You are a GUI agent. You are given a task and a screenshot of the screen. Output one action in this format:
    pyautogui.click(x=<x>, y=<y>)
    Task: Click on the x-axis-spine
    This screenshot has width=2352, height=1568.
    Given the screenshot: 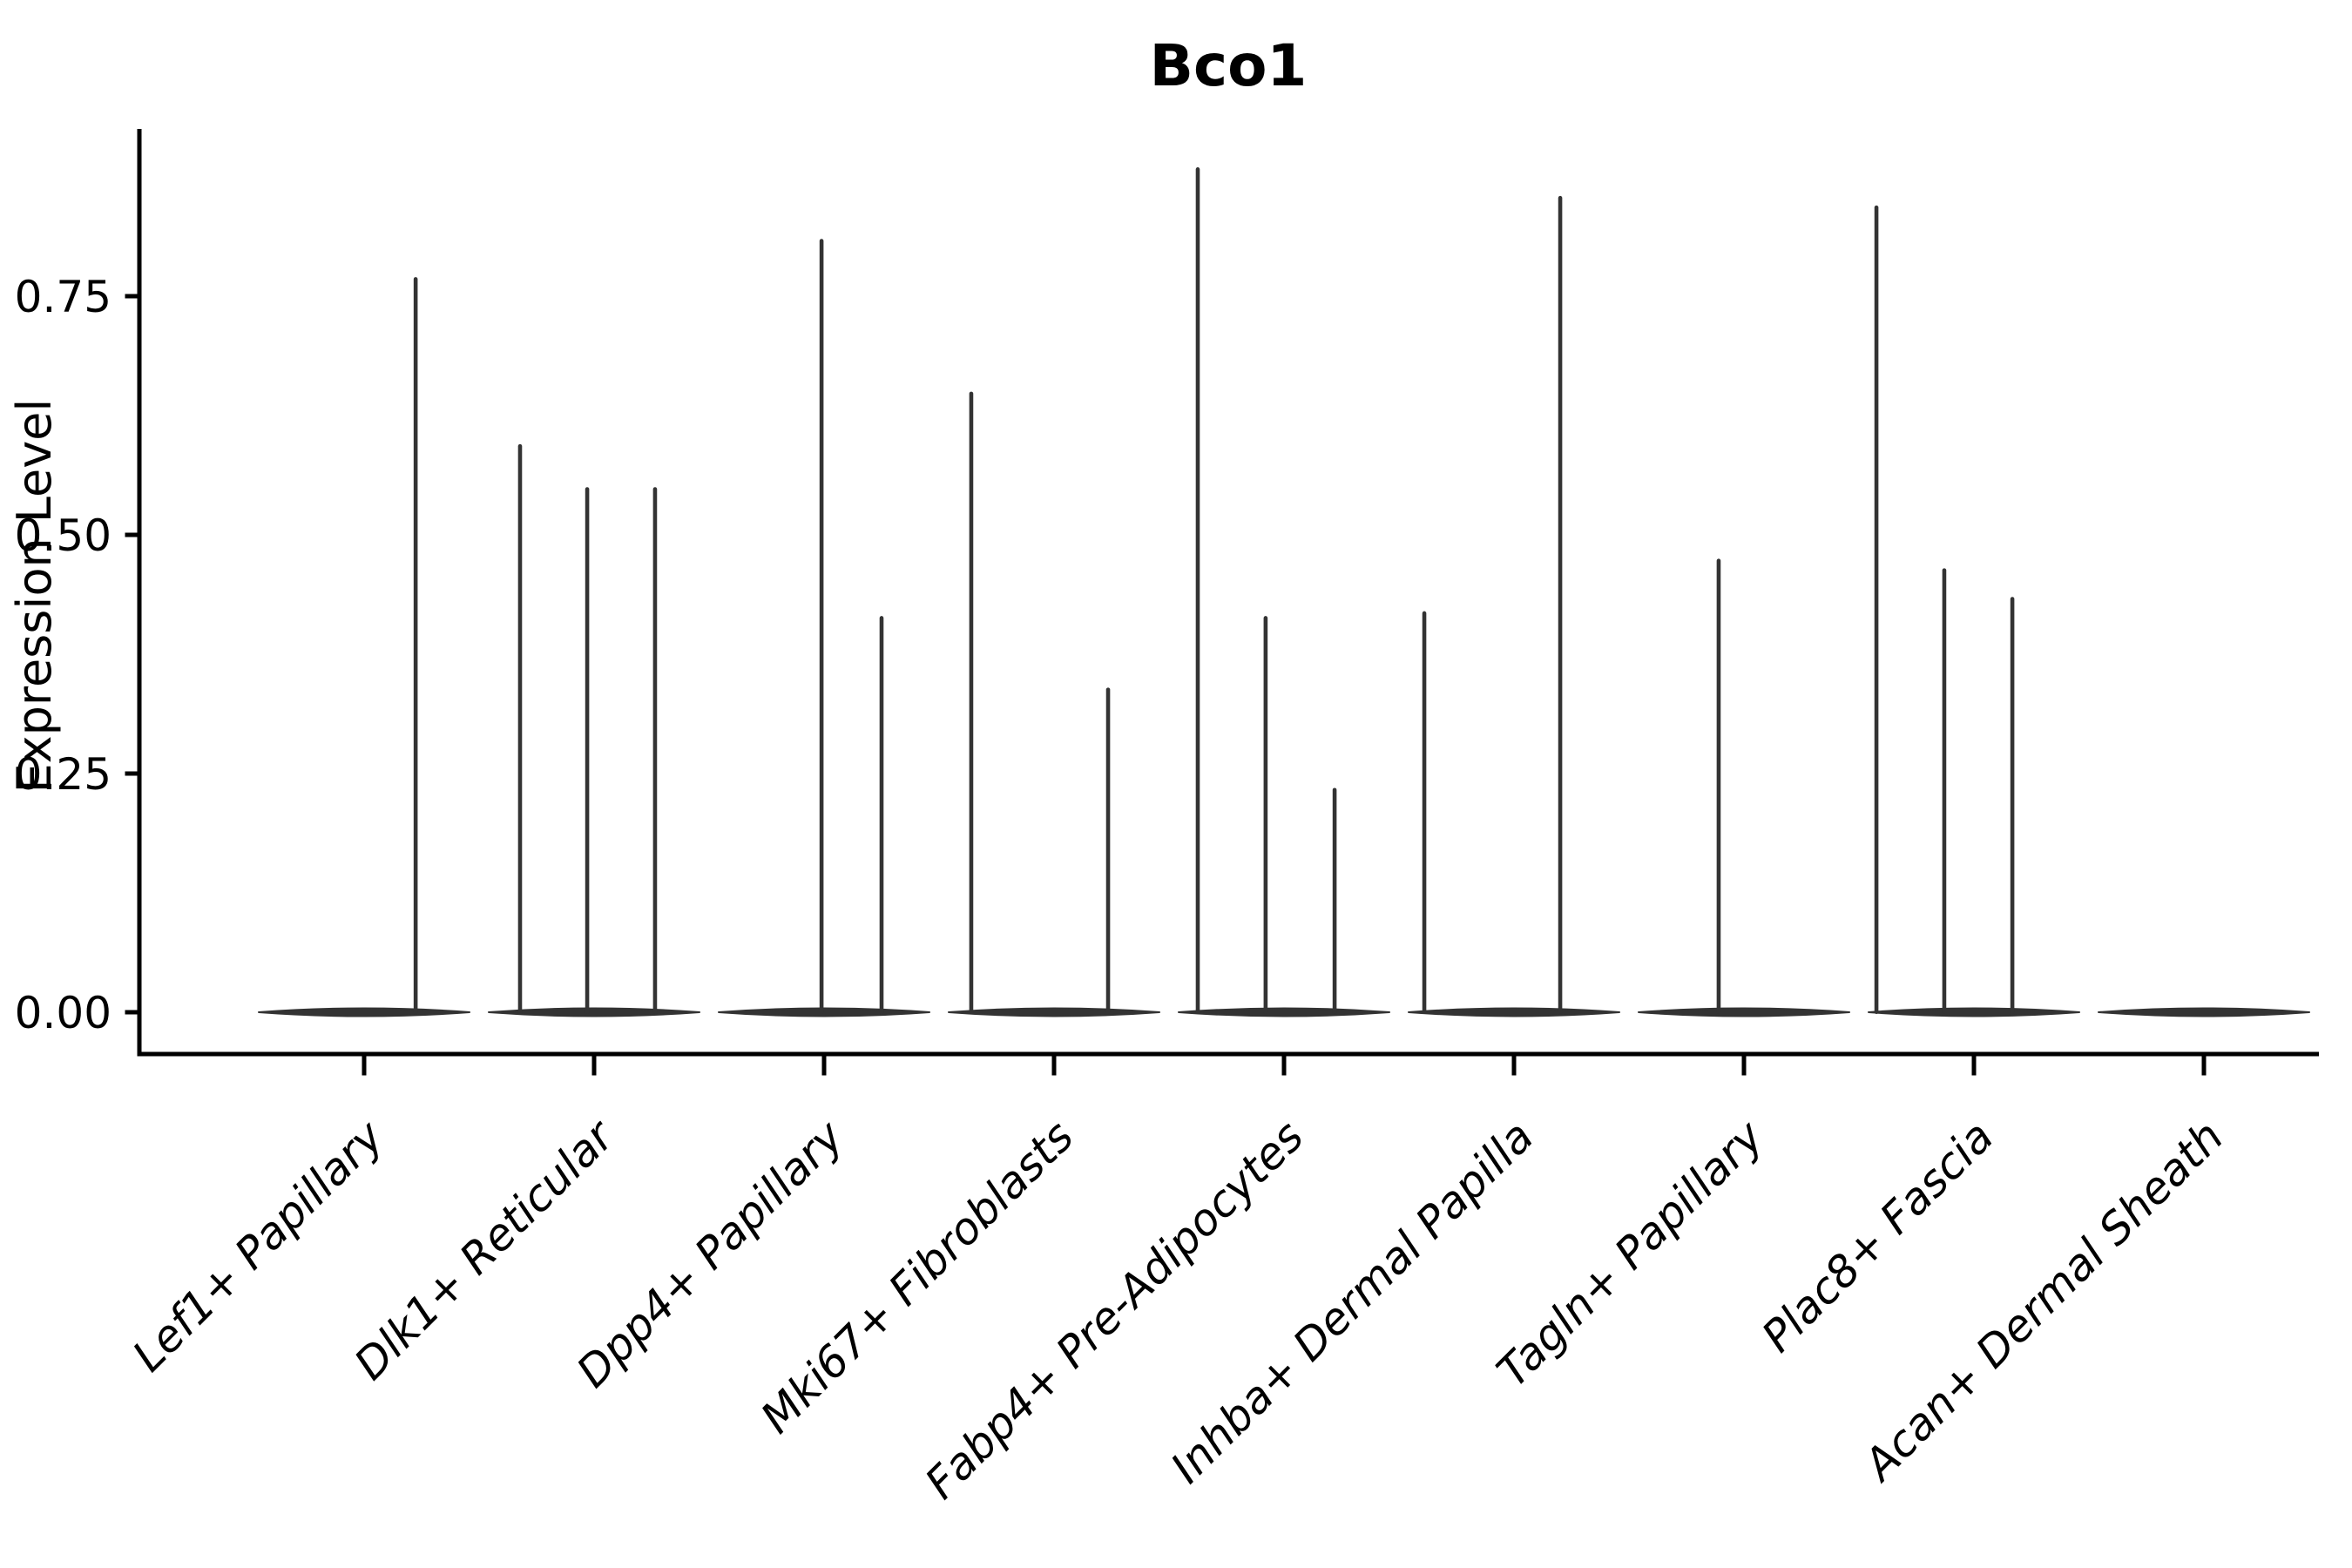 What is the action you would take?
    pyautogui.click(x=1228, y=1054)
    